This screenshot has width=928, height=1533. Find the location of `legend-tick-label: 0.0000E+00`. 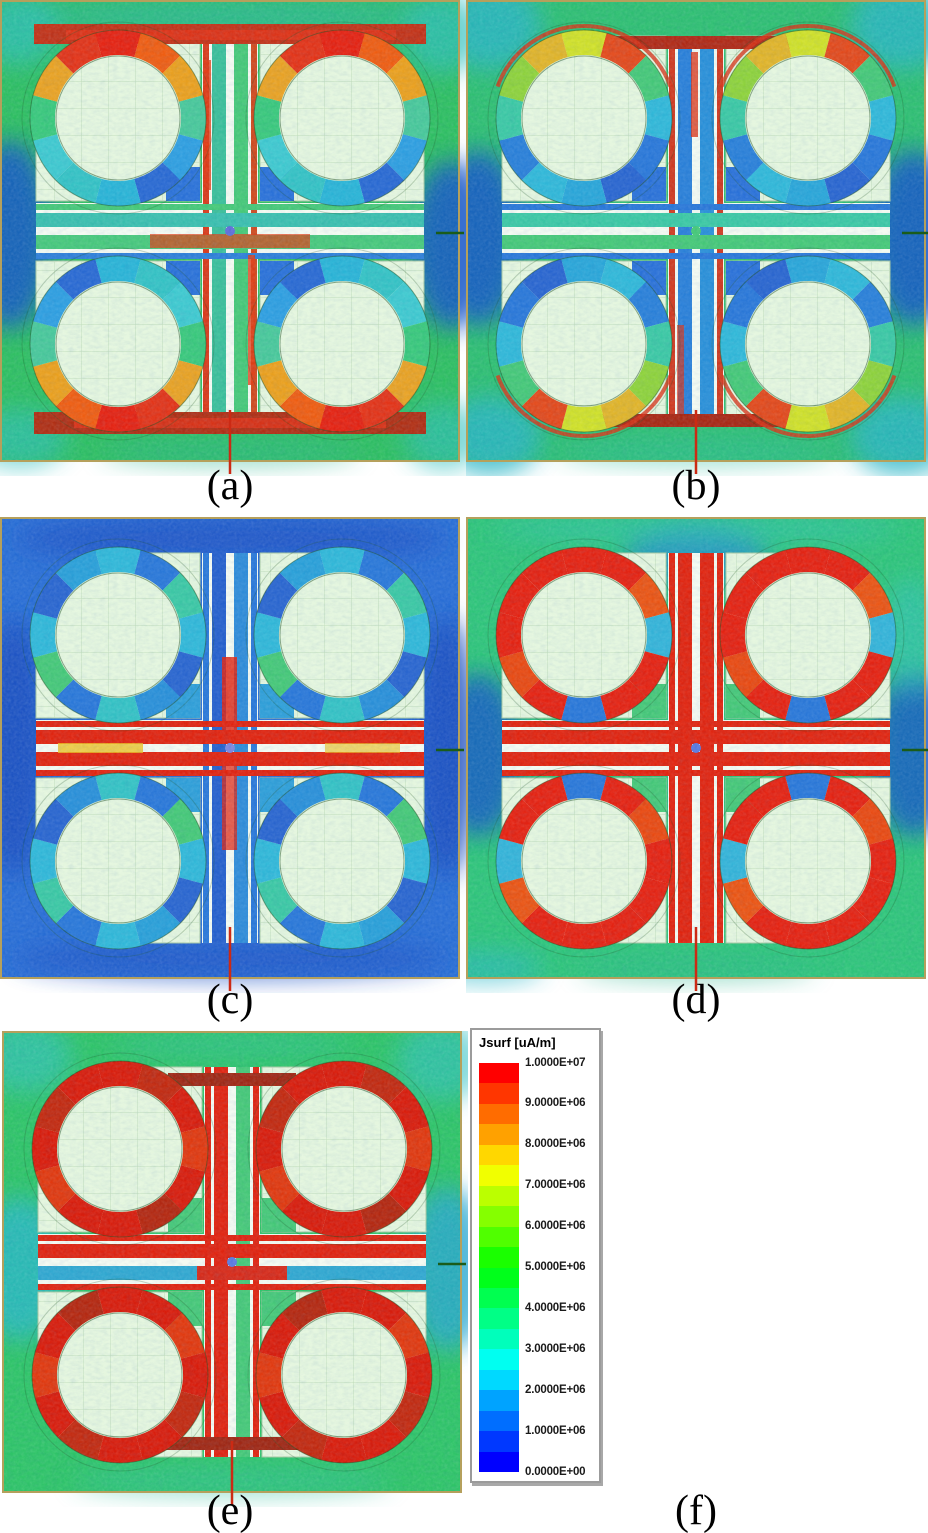

legend-tick-label: 0.0000E+00 is located at coordinates (555, 1471).